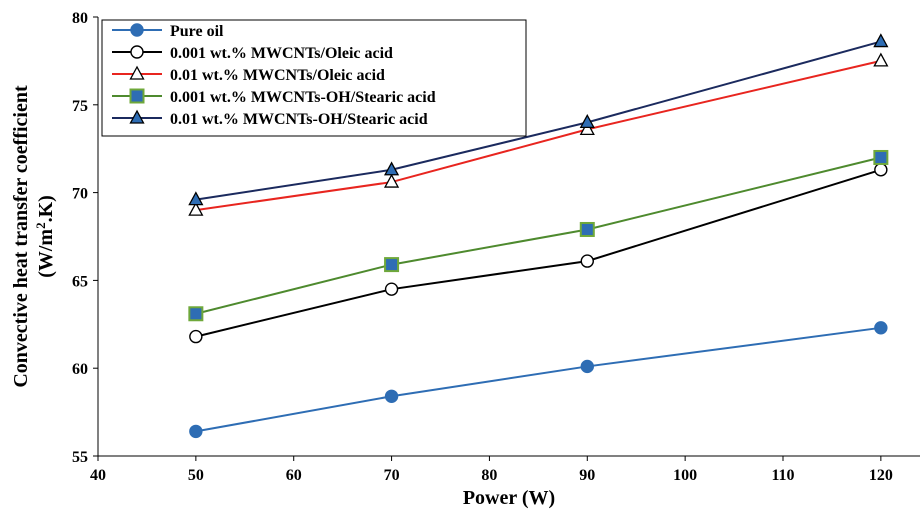 This screenshot has height=514, width=924. What do you see at coordinates (489, 475) in the screenshot?
I see `x-tick-label: 80` at bounding box center [489, 475].